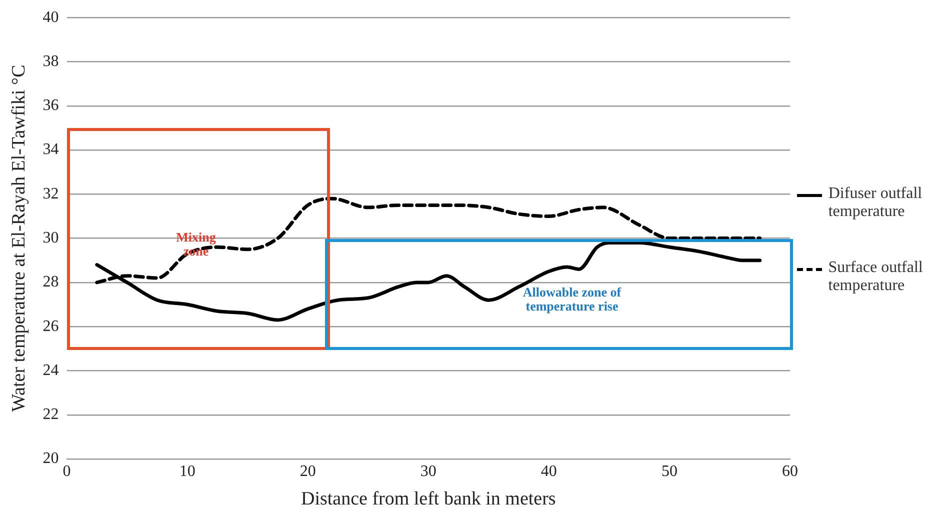  Describe the element at coordinates (50, 17) in the screenshot. I see `y-tick-label: 40` at that location.